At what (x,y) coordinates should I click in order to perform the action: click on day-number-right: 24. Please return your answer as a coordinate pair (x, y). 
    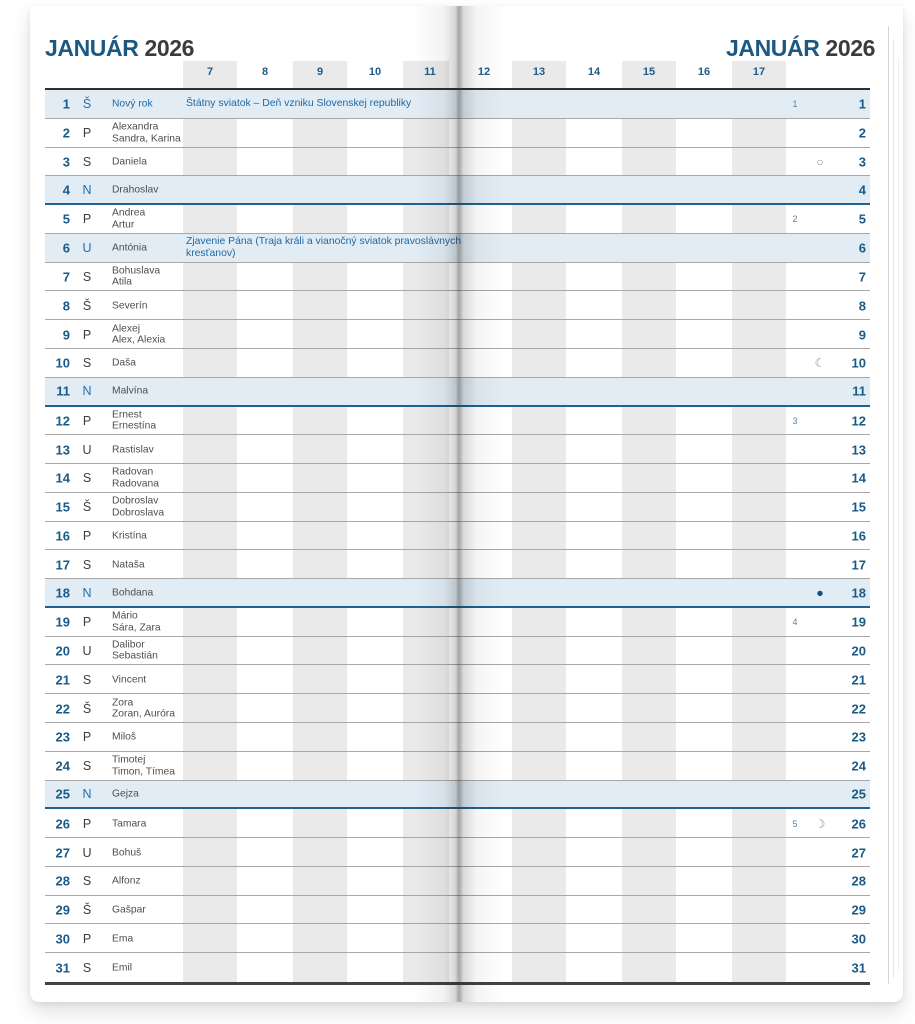
    Looking at the image, I should click on (858, 766).